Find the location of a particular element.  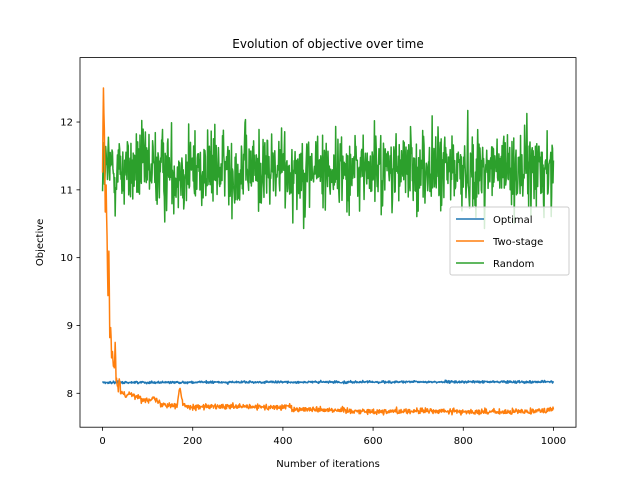

y-axis: 8 9 10 11 12 is located at coordinates (70, 259).